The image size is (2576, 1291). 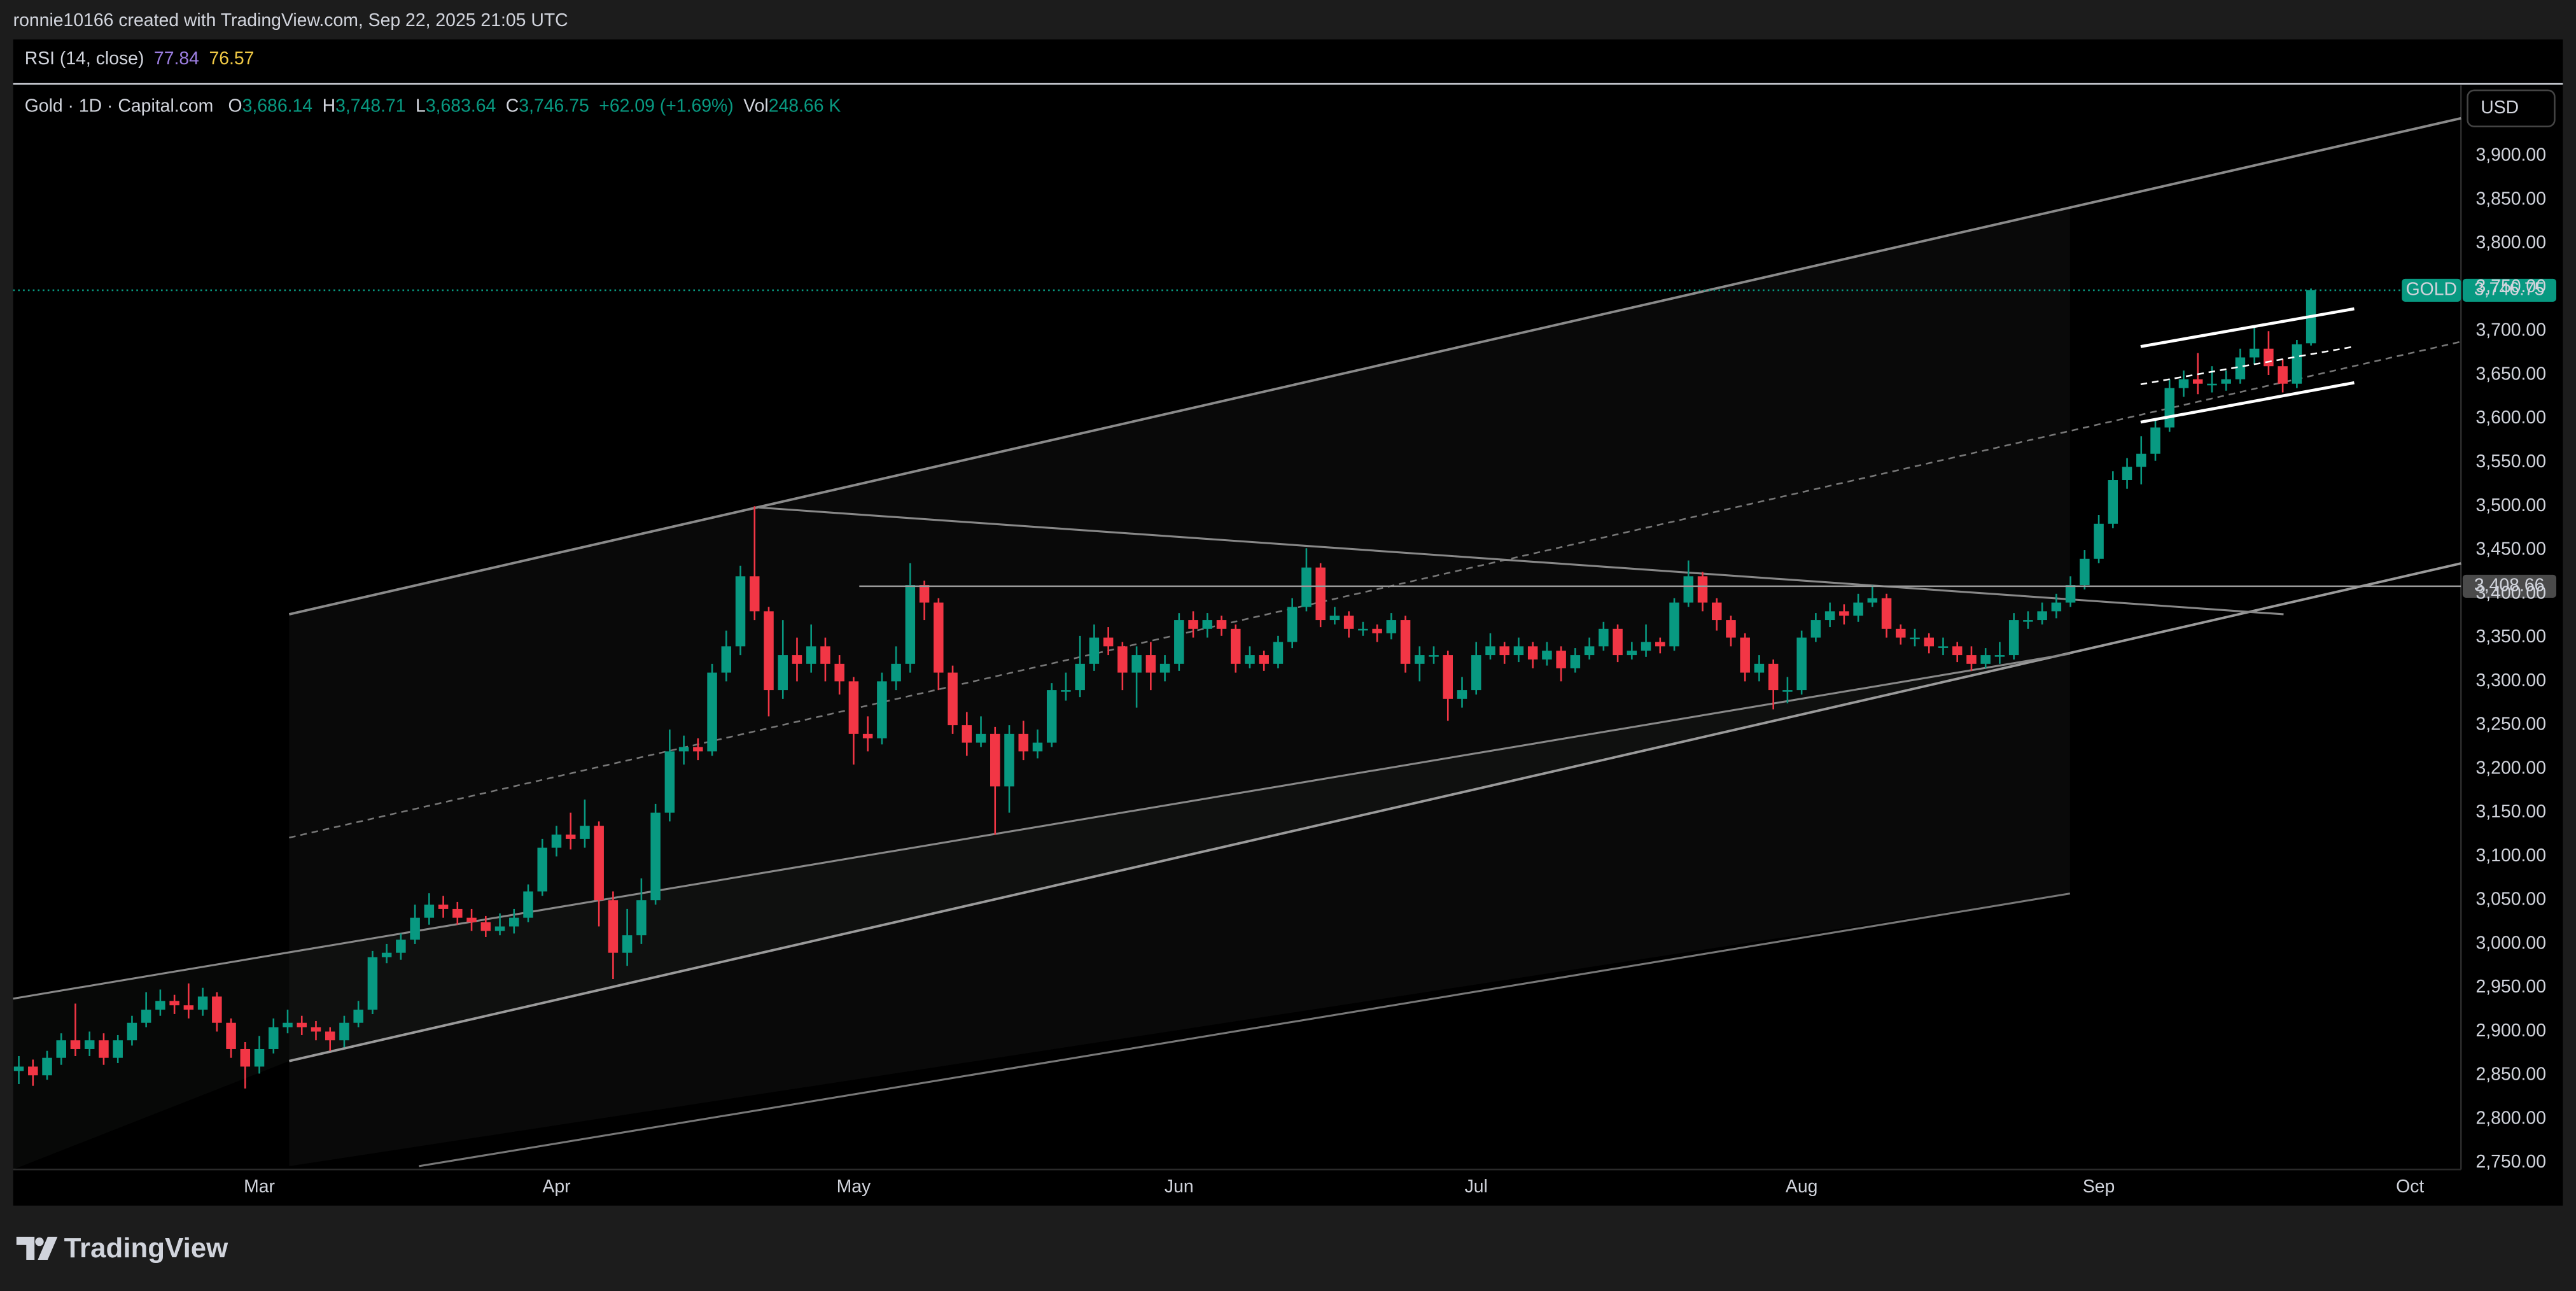 What do you see at coordinates (140, 58) in the screenshot?
I see `rsi-legend: RSI (14, close) 77.84 76.57` at bounding box center [140, 58].